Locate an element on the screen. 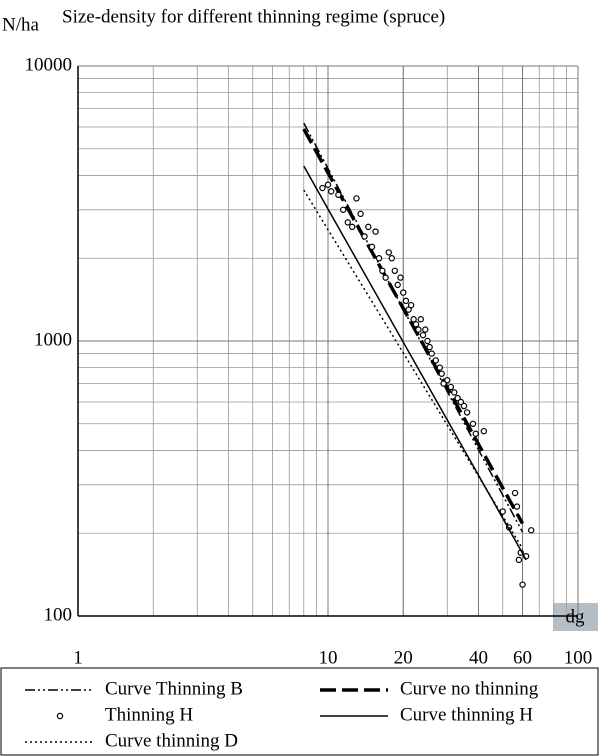  x-tick-label: 60 is located at coordinates (522, 657).